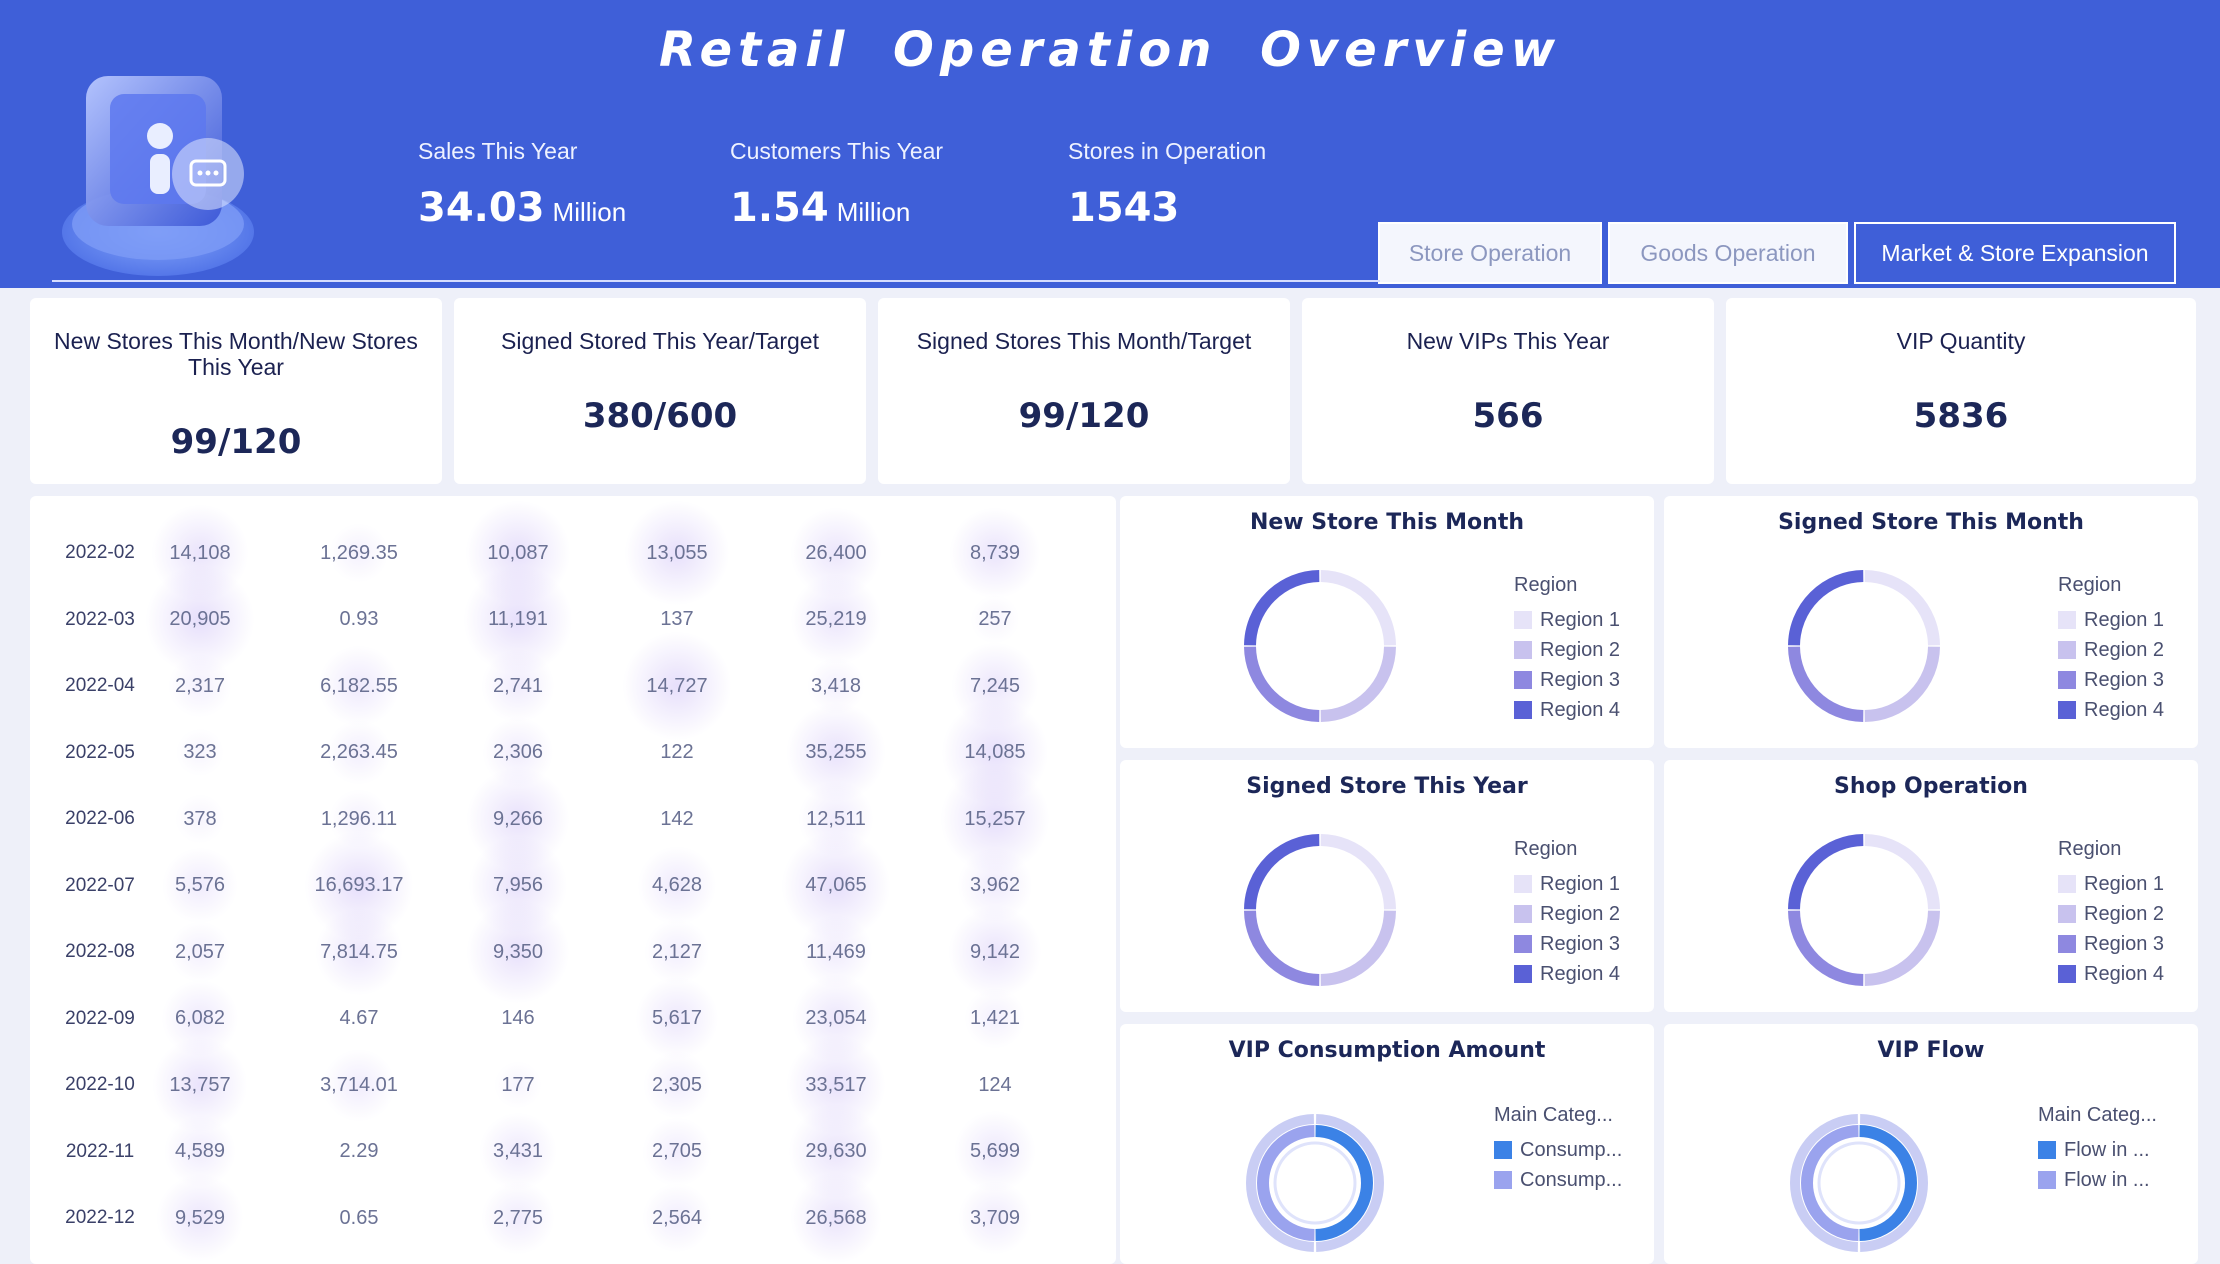 This screenshot has height=1264, width=2220. Describe the element at coordinates (995, 1151) in the screenshot. I see `table-cell: 5,699` at that location.